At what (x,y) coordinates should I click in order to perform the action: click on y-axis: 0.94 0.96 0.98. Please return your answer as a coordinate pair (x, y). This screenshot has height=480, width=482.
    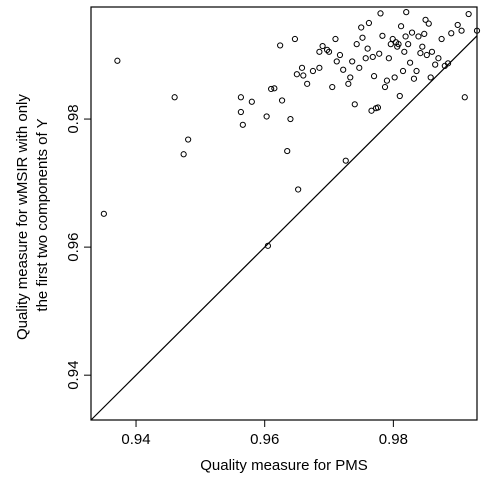
    Looking at the image, I should click on (78, 247).